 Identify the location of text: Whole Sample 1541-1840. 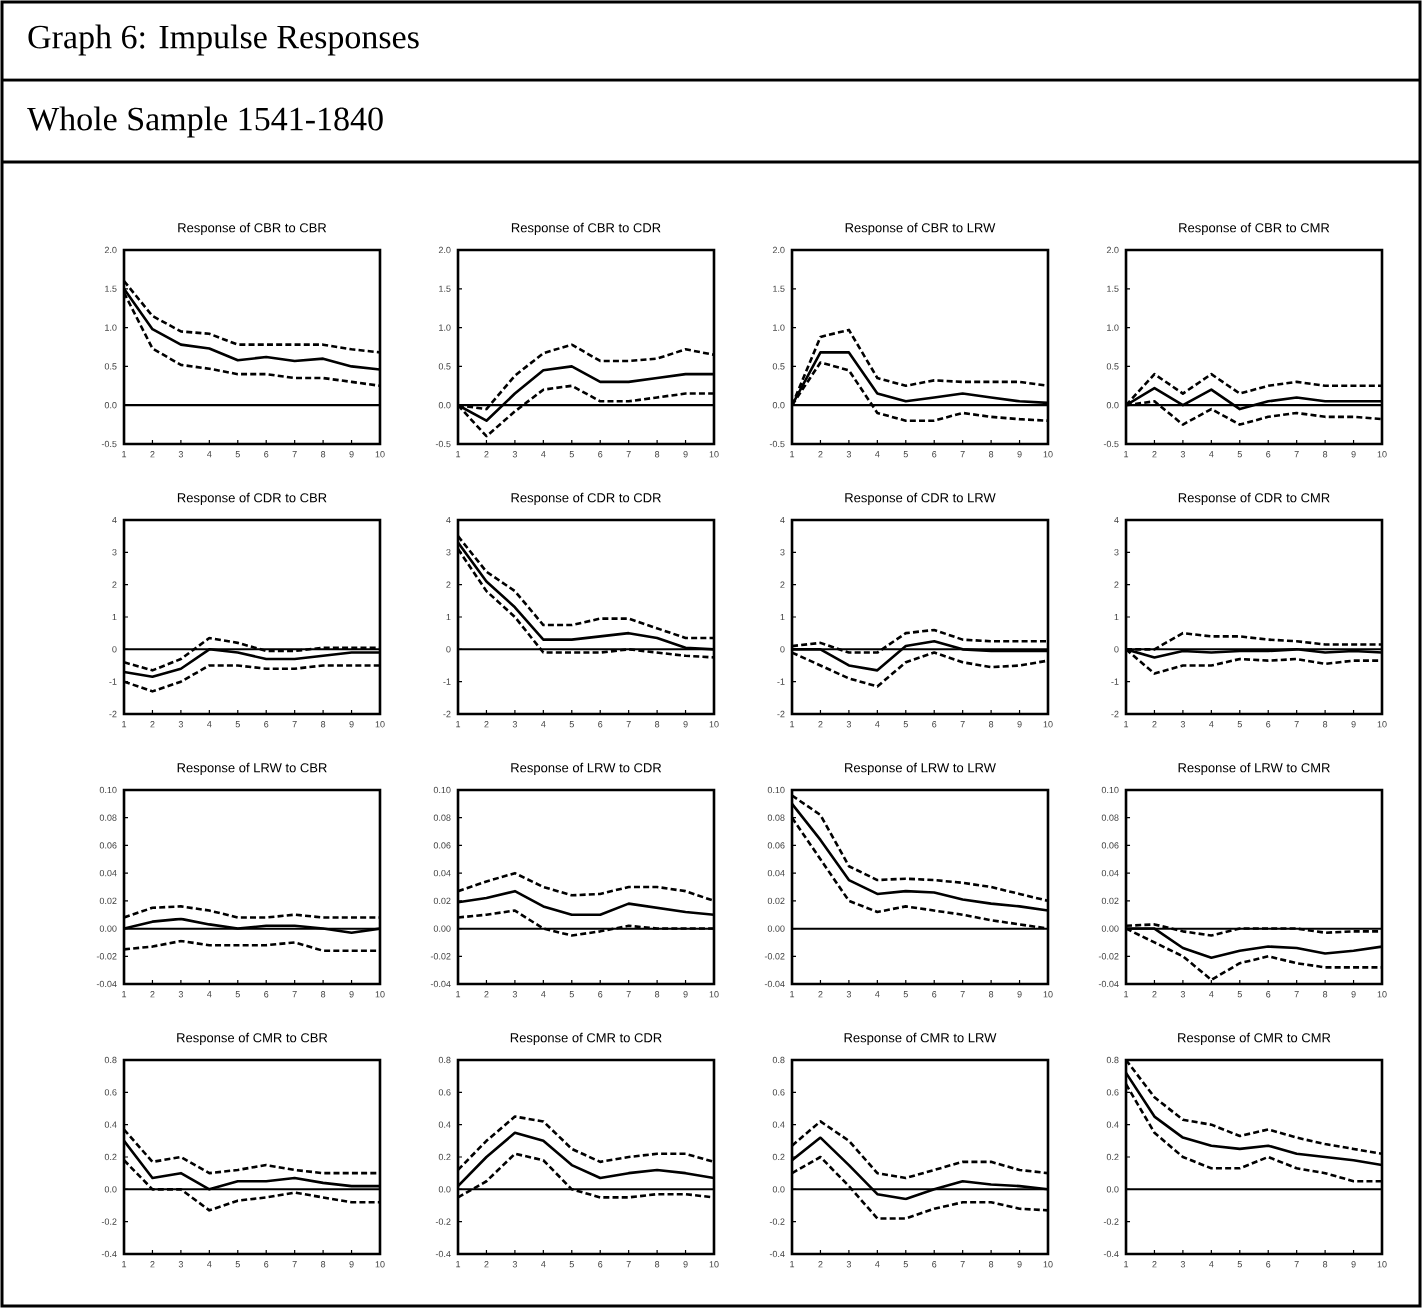
(205, 122).